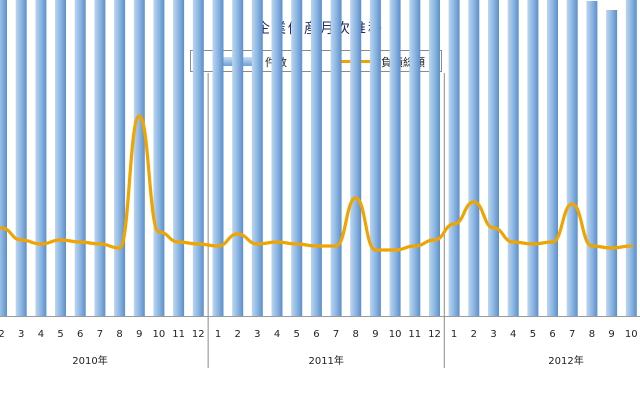  I want to click on month-label-15: 5, so click(297, 334).